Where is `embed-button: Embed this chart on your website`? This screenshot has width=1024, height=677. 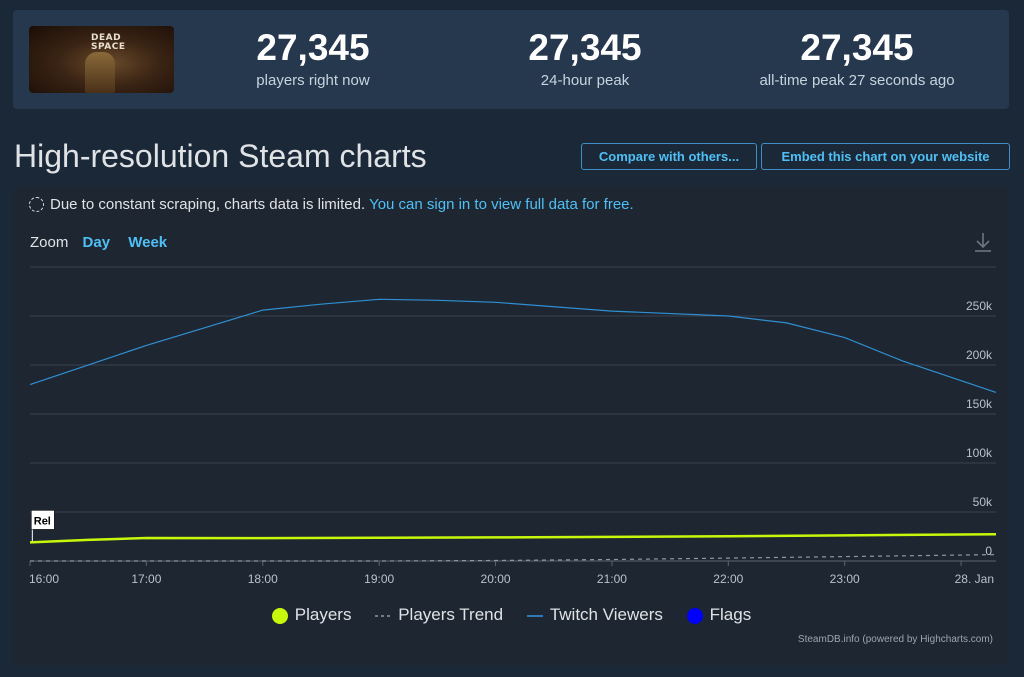 embed-button: Embed this chart on your website is located at coordinates (885, 156).